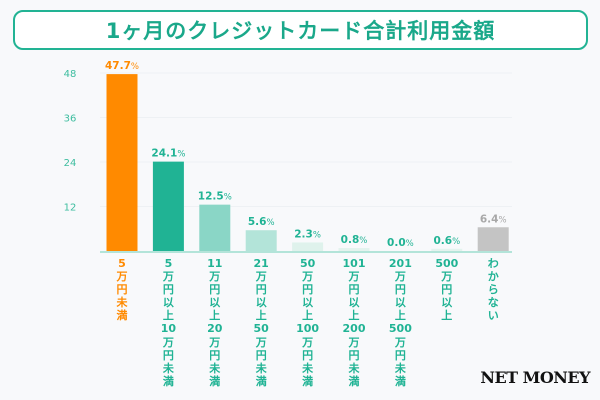 This screenshot has height=400, width=600. I want to click on data-label-value: 2.3, so click(303, 234).